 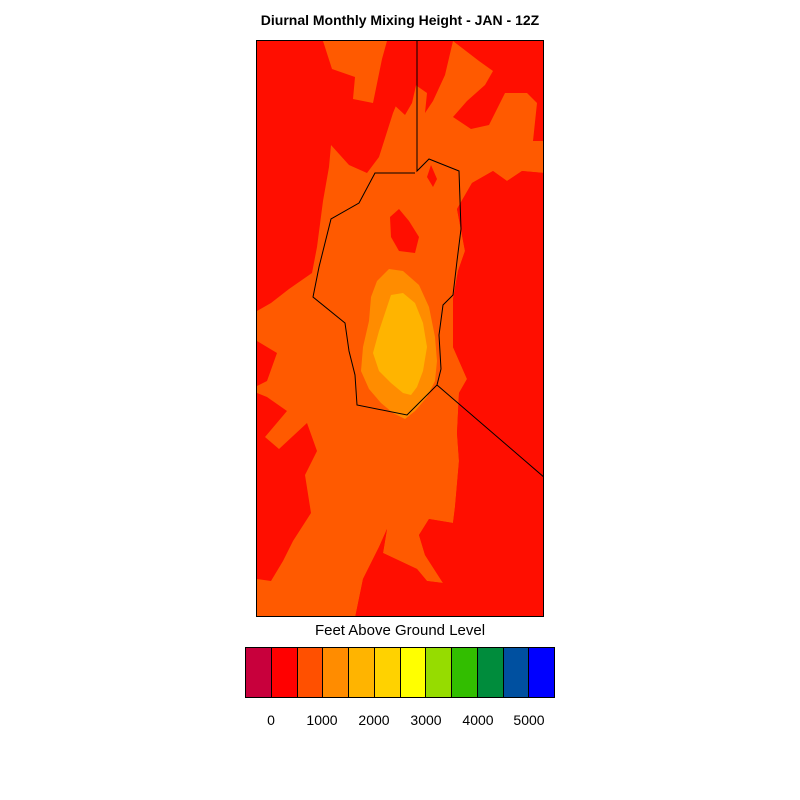 What do you see at coordinates (322, 720) in the screenshot?
I see `colorbar-label: 1000` at bounding box center [322, 720].